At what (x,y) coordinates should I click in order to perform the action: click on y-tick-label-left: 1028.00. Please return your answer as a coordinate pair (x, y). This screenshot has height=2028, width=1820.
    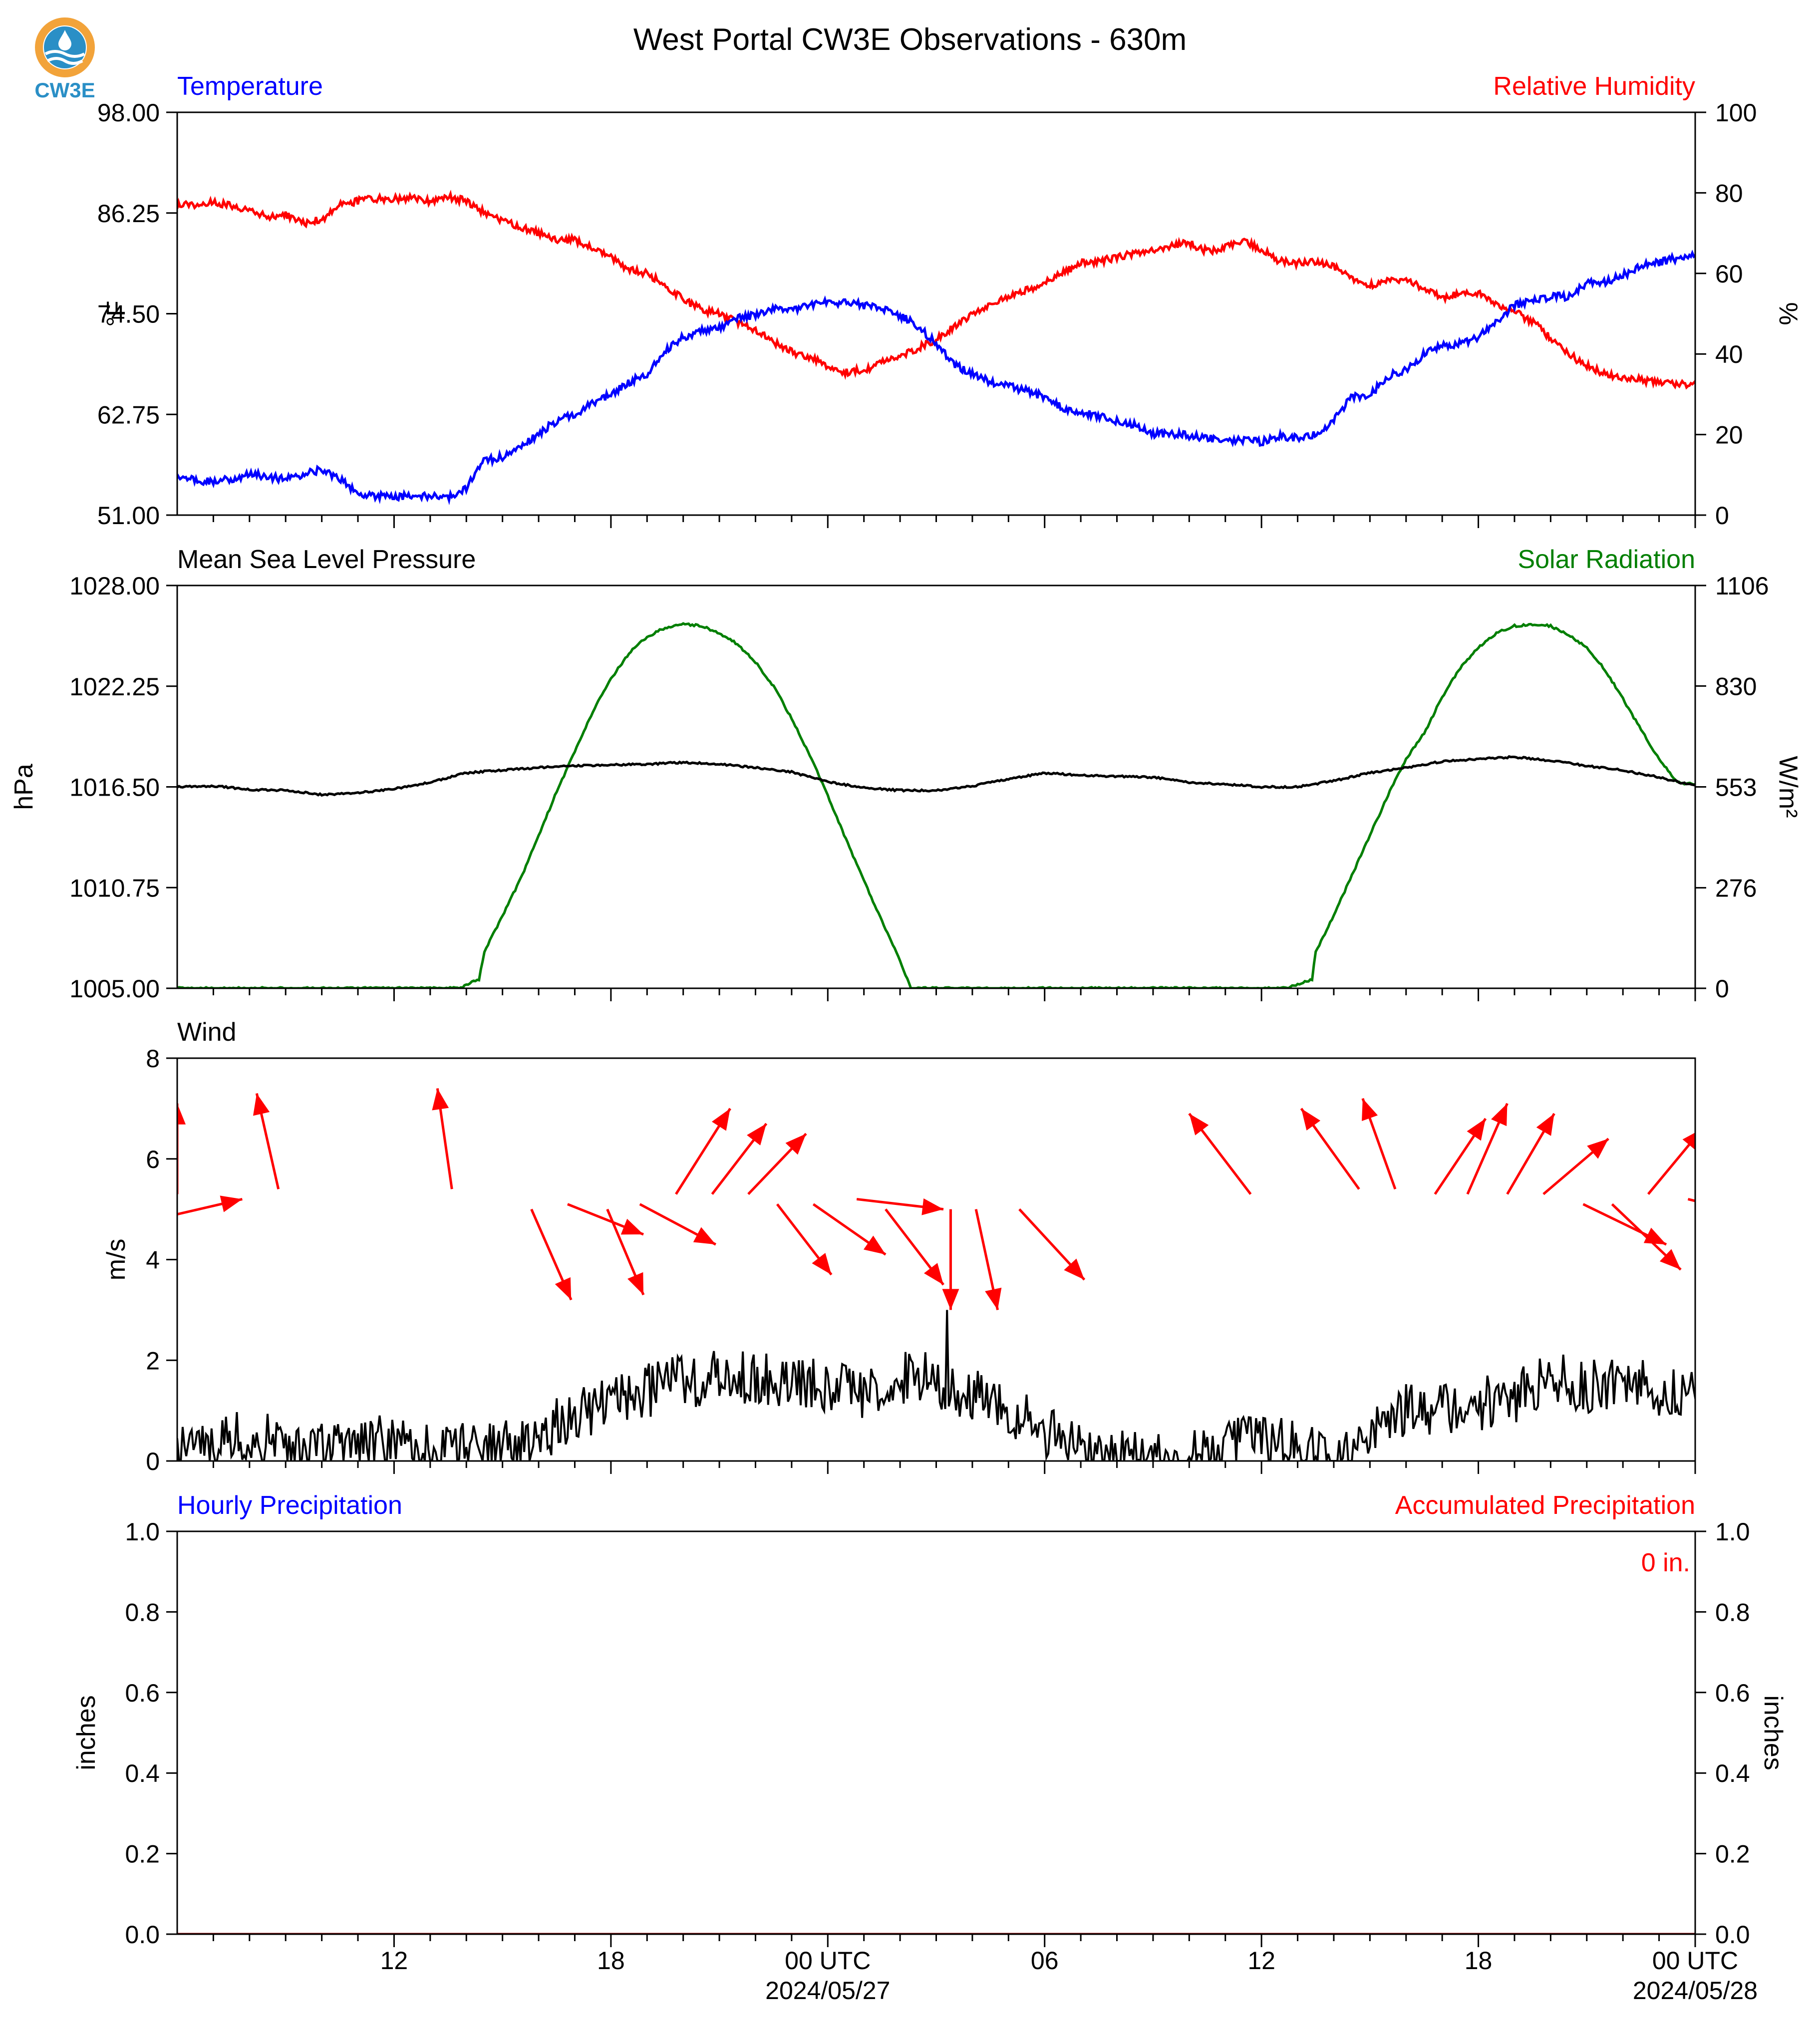
    Looking at the image, I should click on (114, 586).